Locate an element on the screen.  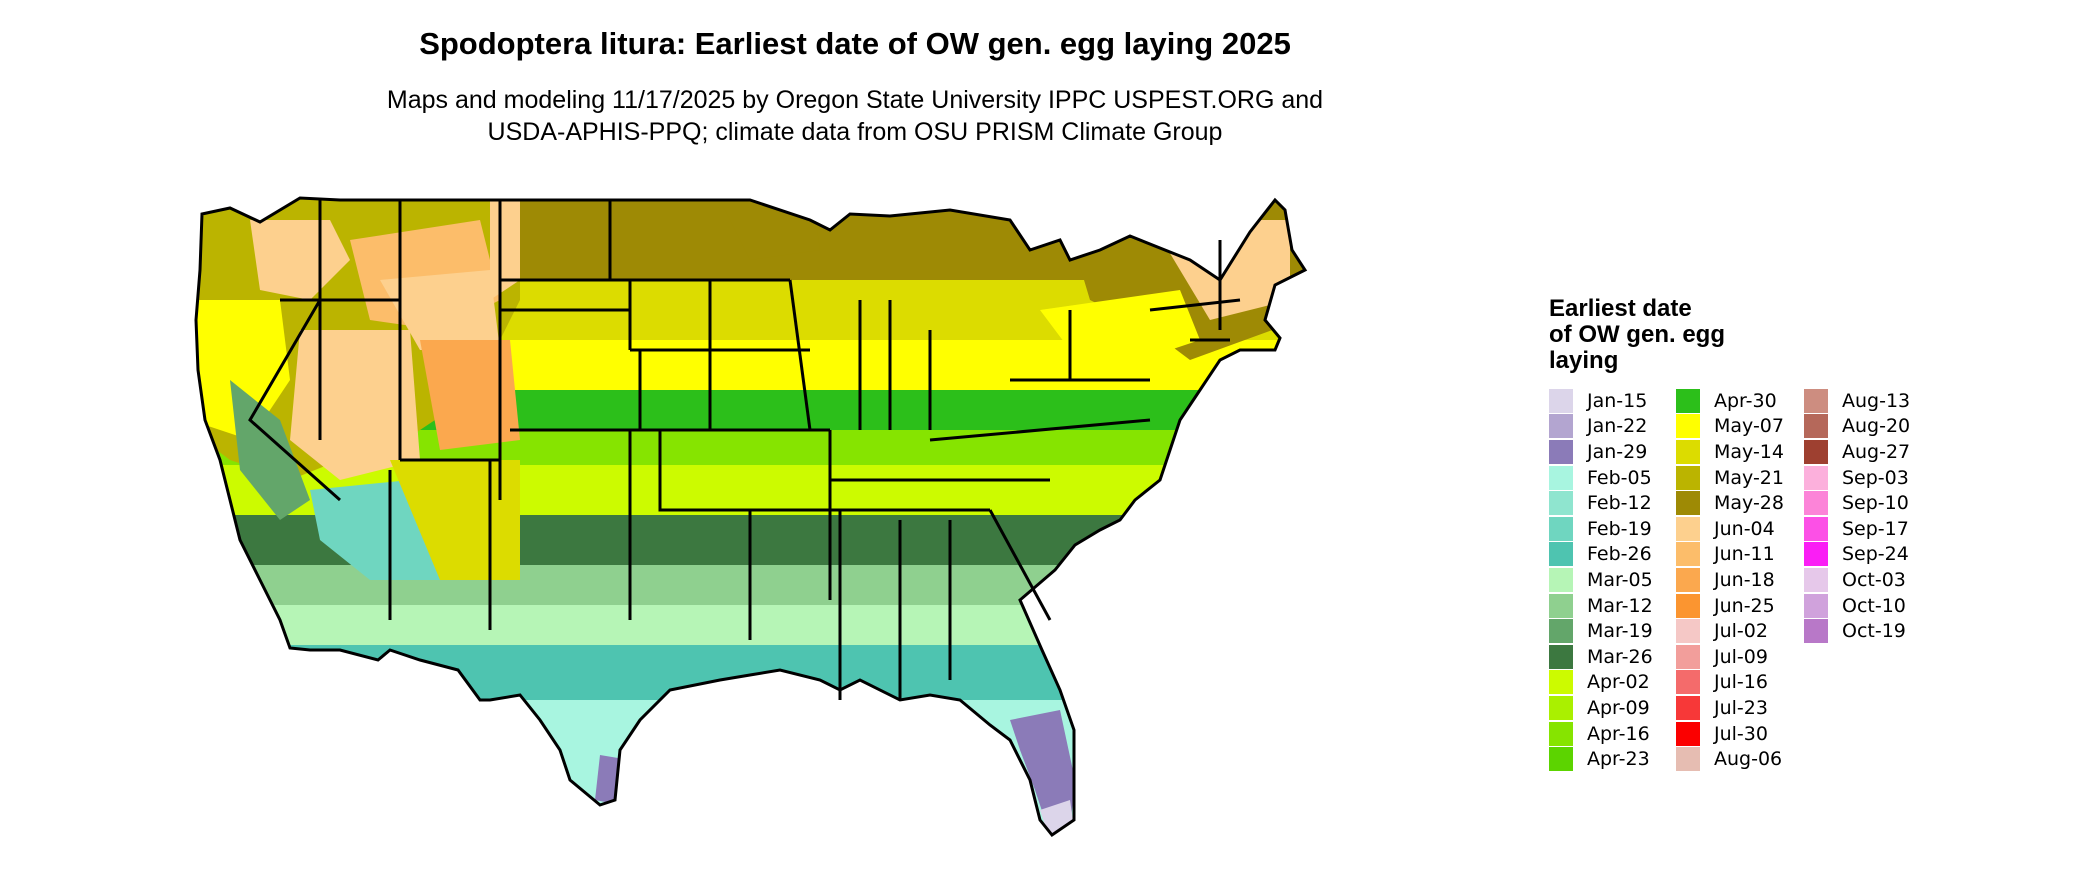
legend-item: Sep-10 is located at coordinates (1857, 503).